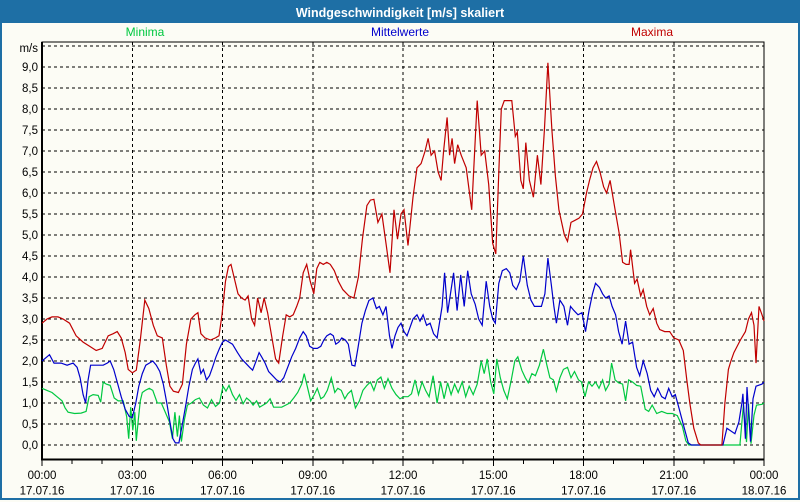 This screenshot has width=800, height=502. Describe the element at coordinates (312, 476) in the screenshot. I see `x-tick-time-label: 09:00` at that location.